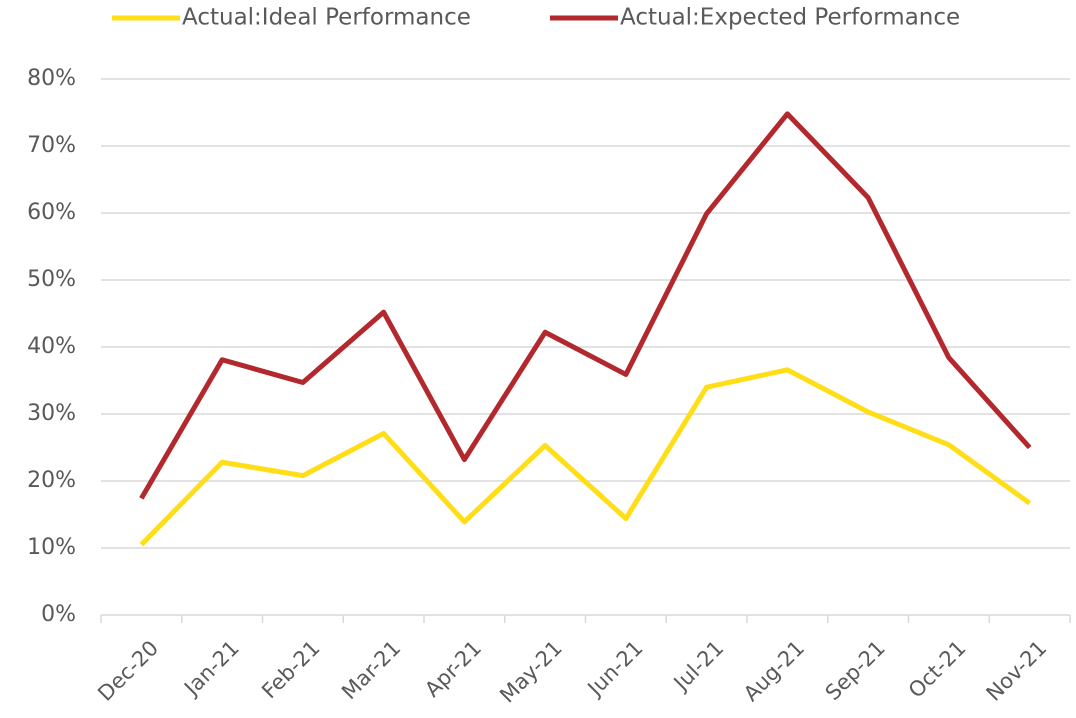 This screenshot has width=1076, height=718. Describe the element at coordinates (453, 669) in the screenshot. I see `x-tick-label: Apr-21` at that location.